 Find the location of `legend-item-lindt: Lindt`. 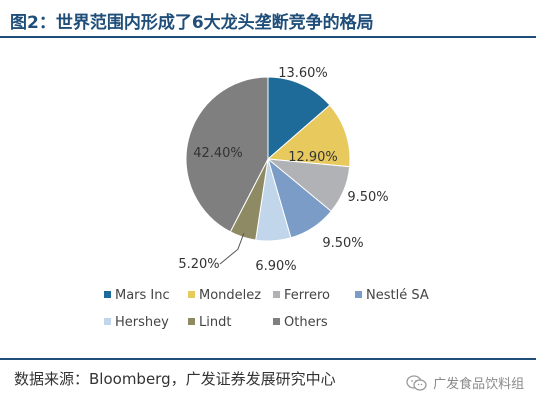

legend-item-lindt: Lindt is located at coordinates (209, 322).